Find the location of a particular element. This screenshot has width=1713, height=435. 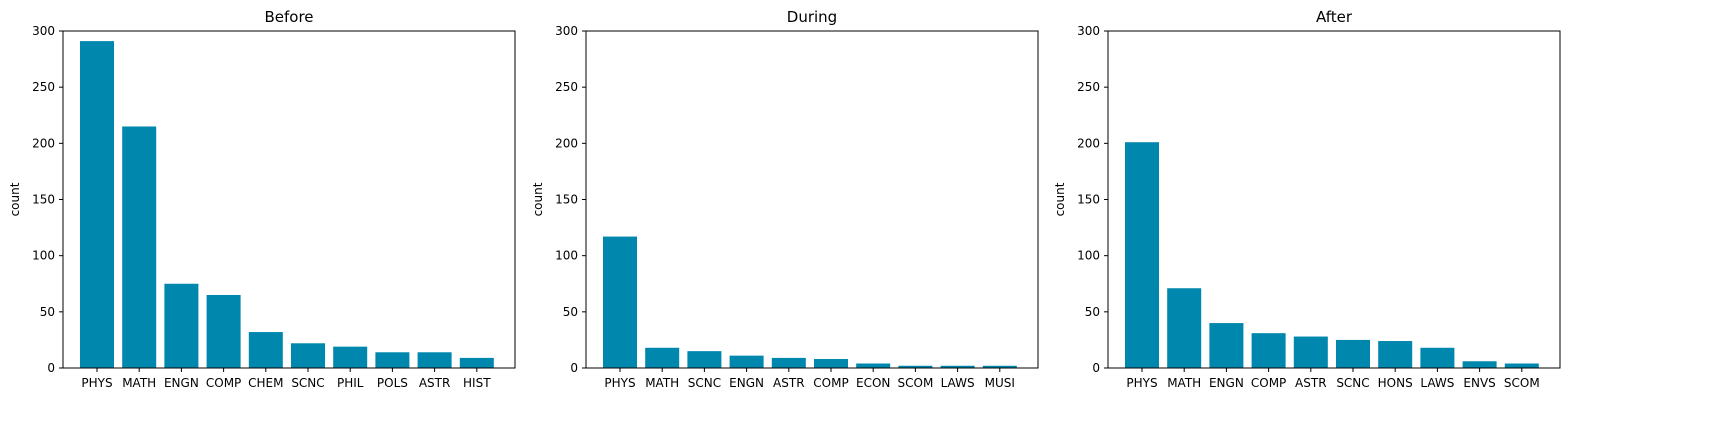

x-tick-label: HIST is located at coordinates (477, 383).